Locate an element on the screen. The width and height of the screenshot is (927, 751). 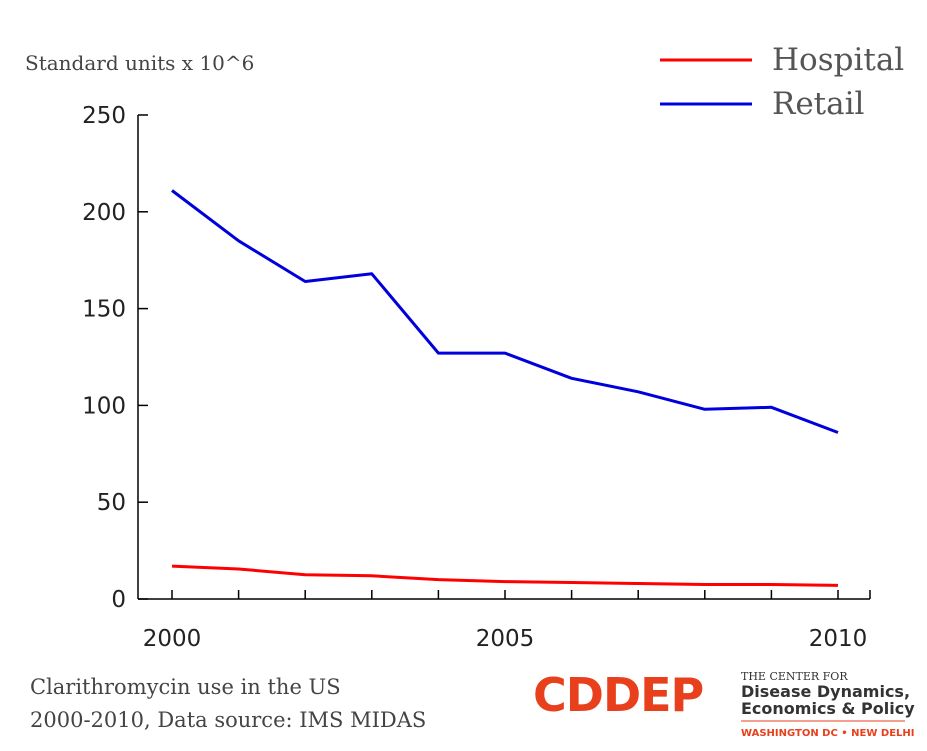
y-tick-label: 250 is located at coordinates (104, 116).